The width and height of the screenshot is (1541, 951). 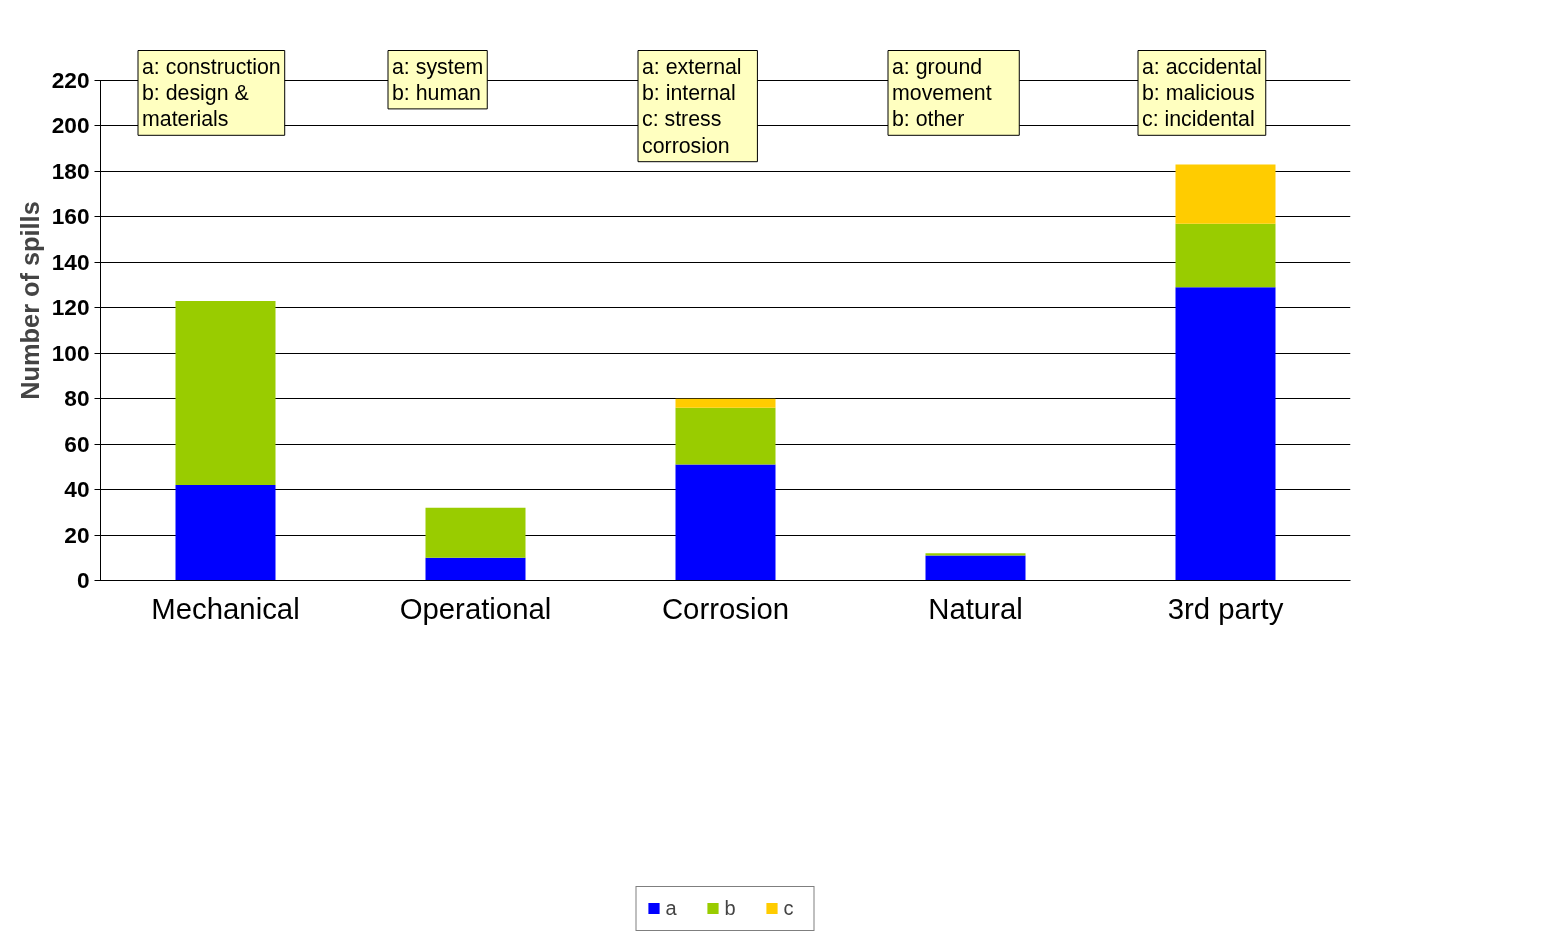 What do you see at coordinates (70, 216) in the screenshot?
I see `y-tick-label: 160` at bounding box center [70, 216].